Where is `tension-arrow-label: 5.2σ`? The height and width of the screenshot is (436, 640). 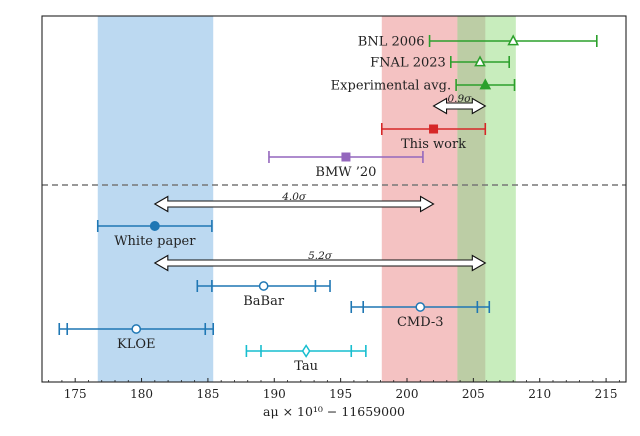 tension-arrow-label: 5.2σ is located at coordinates (320, 256).